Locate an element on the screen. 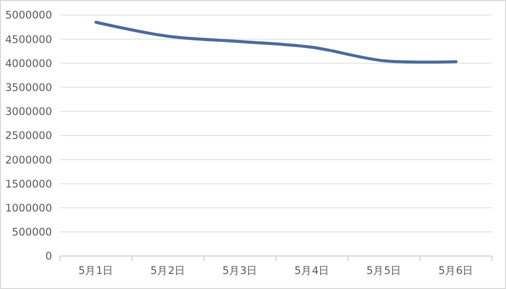 This screenshot has width=506, height=289. y-tick-label: 2000000 is located at coordinates (28, 160).